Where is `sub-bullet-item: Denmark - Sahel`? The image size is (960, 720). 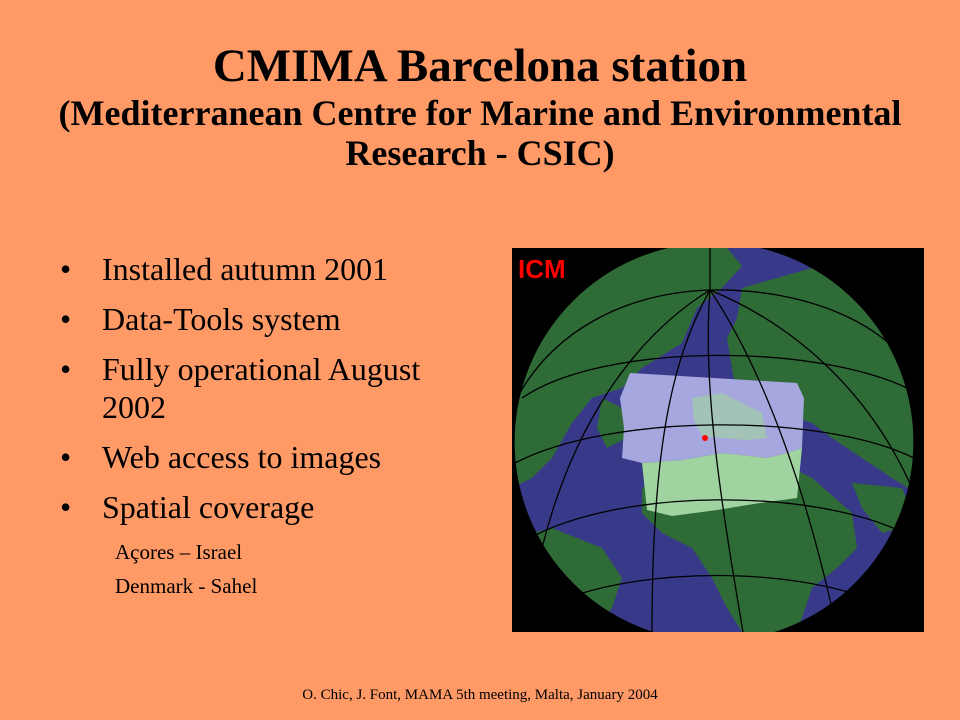
sub-bullet-item: Denmark - Sahel is located at coordinates (186, 586).